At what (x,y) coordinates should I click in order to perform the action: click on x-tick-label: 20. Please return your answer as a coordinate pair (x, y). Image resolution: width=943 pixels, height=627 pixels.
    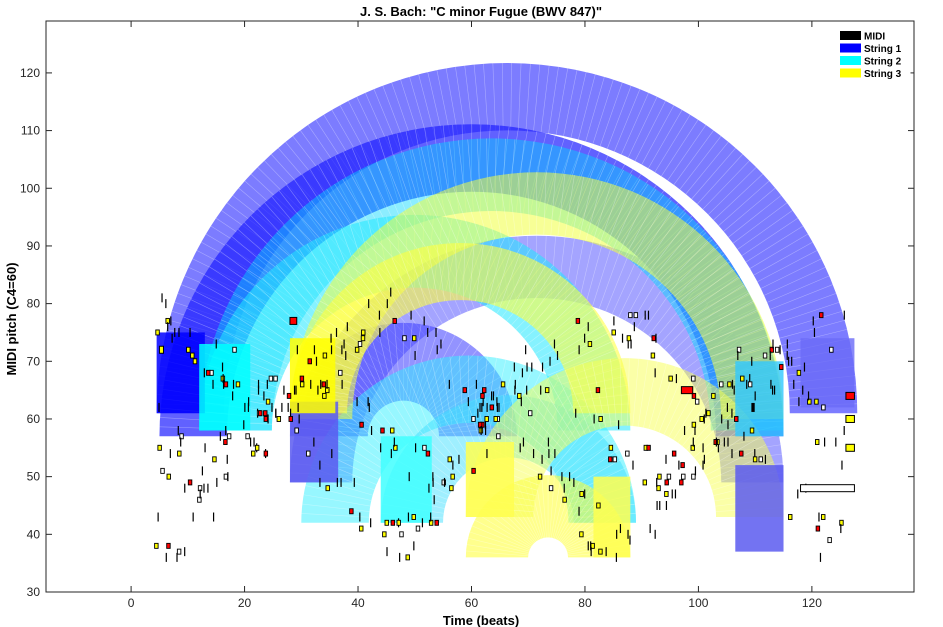
    Looking at the image, I should click on (245, 603).